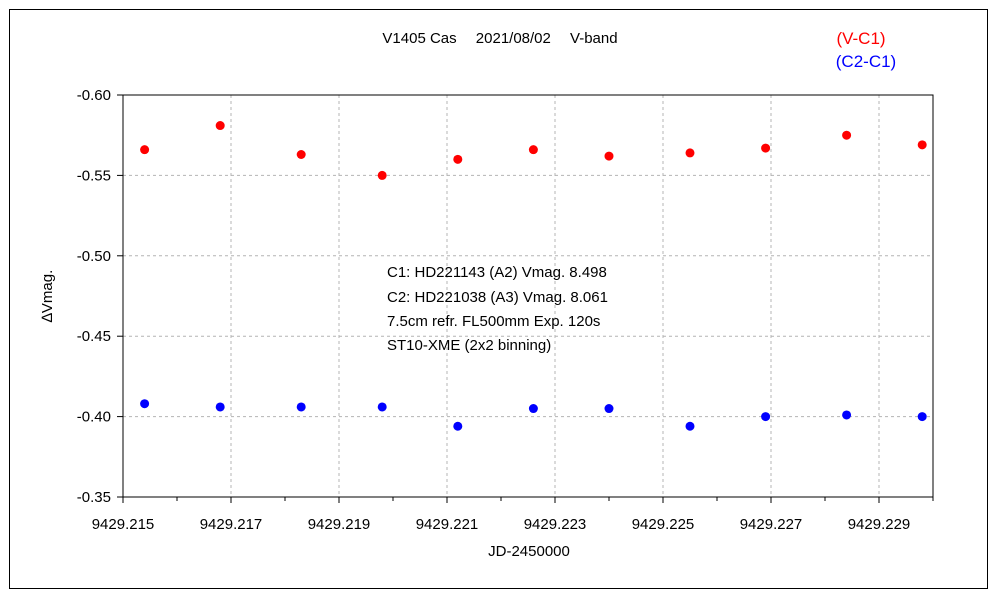  I want to click on annotation-line-1: C1: HD221143 (A2) Vmag. 8.498, so click(497, 272).